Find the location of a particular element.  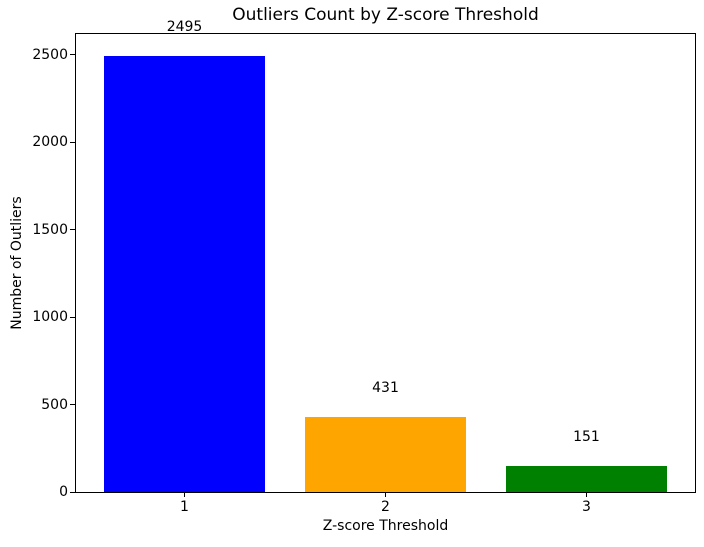

y-tick-label: 1500 is located at coordinates (50, 229).